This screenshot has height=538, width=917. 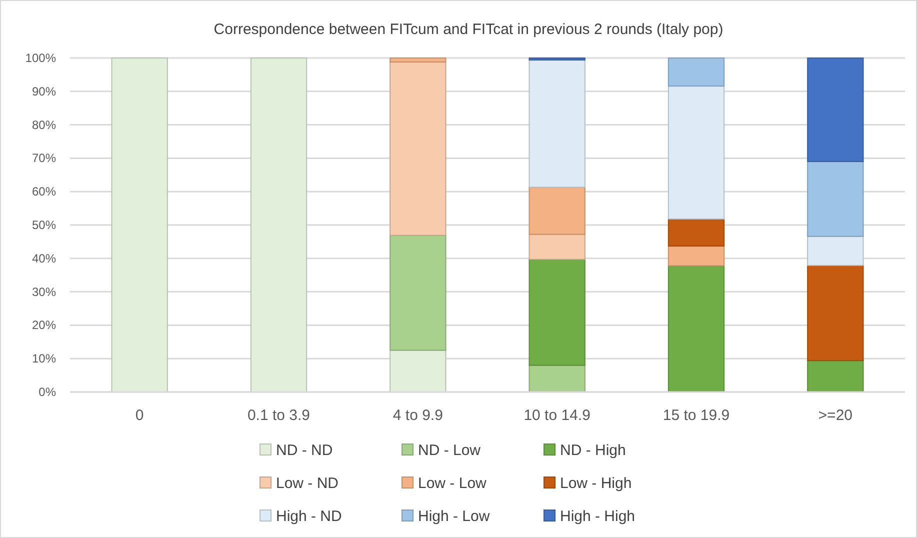 I want to click on y-tick-label: 40%, so click(x=44, y=258).